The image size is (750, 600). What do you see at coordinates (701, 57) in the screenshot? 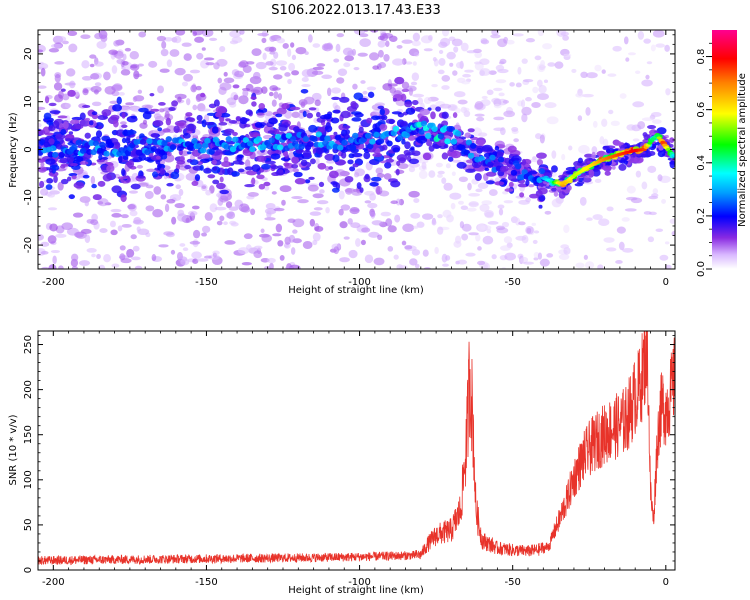
I see `colorbar-tick-label: 0.8` at bounding box center [701, 57].